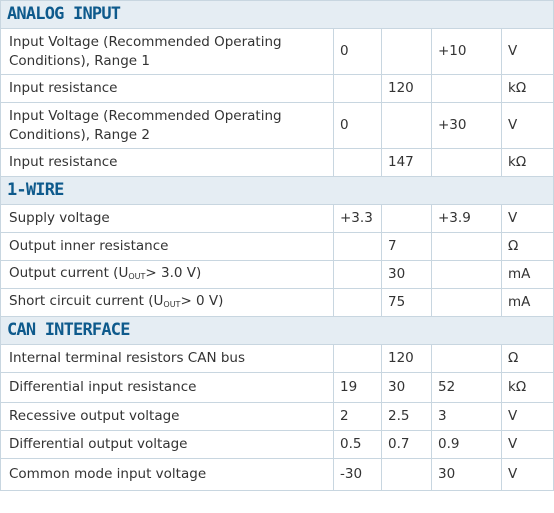  What do you see at coordinates (173, 272) in the screenshot?
I see `parameter-name-text: > 3.0 V)` at bounding box center [173, 272].